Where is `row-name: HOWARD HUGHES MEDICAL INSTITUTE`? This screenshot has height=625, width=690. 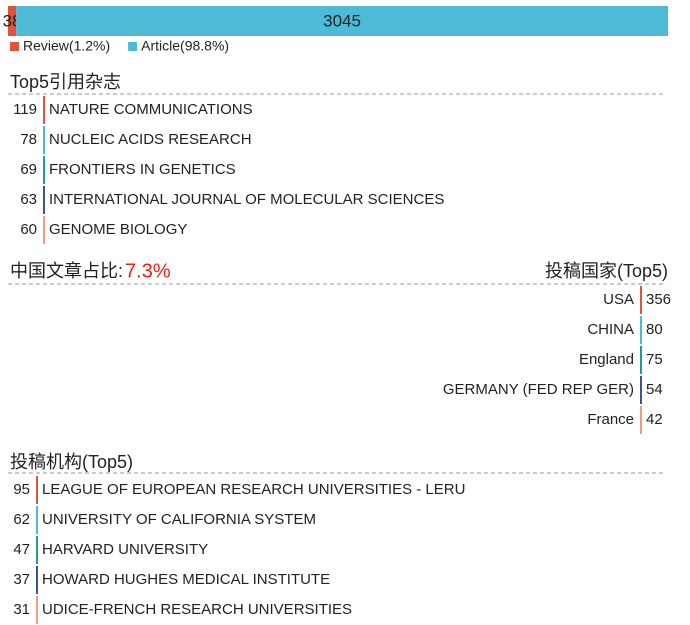 row-name: HOWARD HUGHES MEDICAL INSTITUTE is located at coordinates (186, 579).